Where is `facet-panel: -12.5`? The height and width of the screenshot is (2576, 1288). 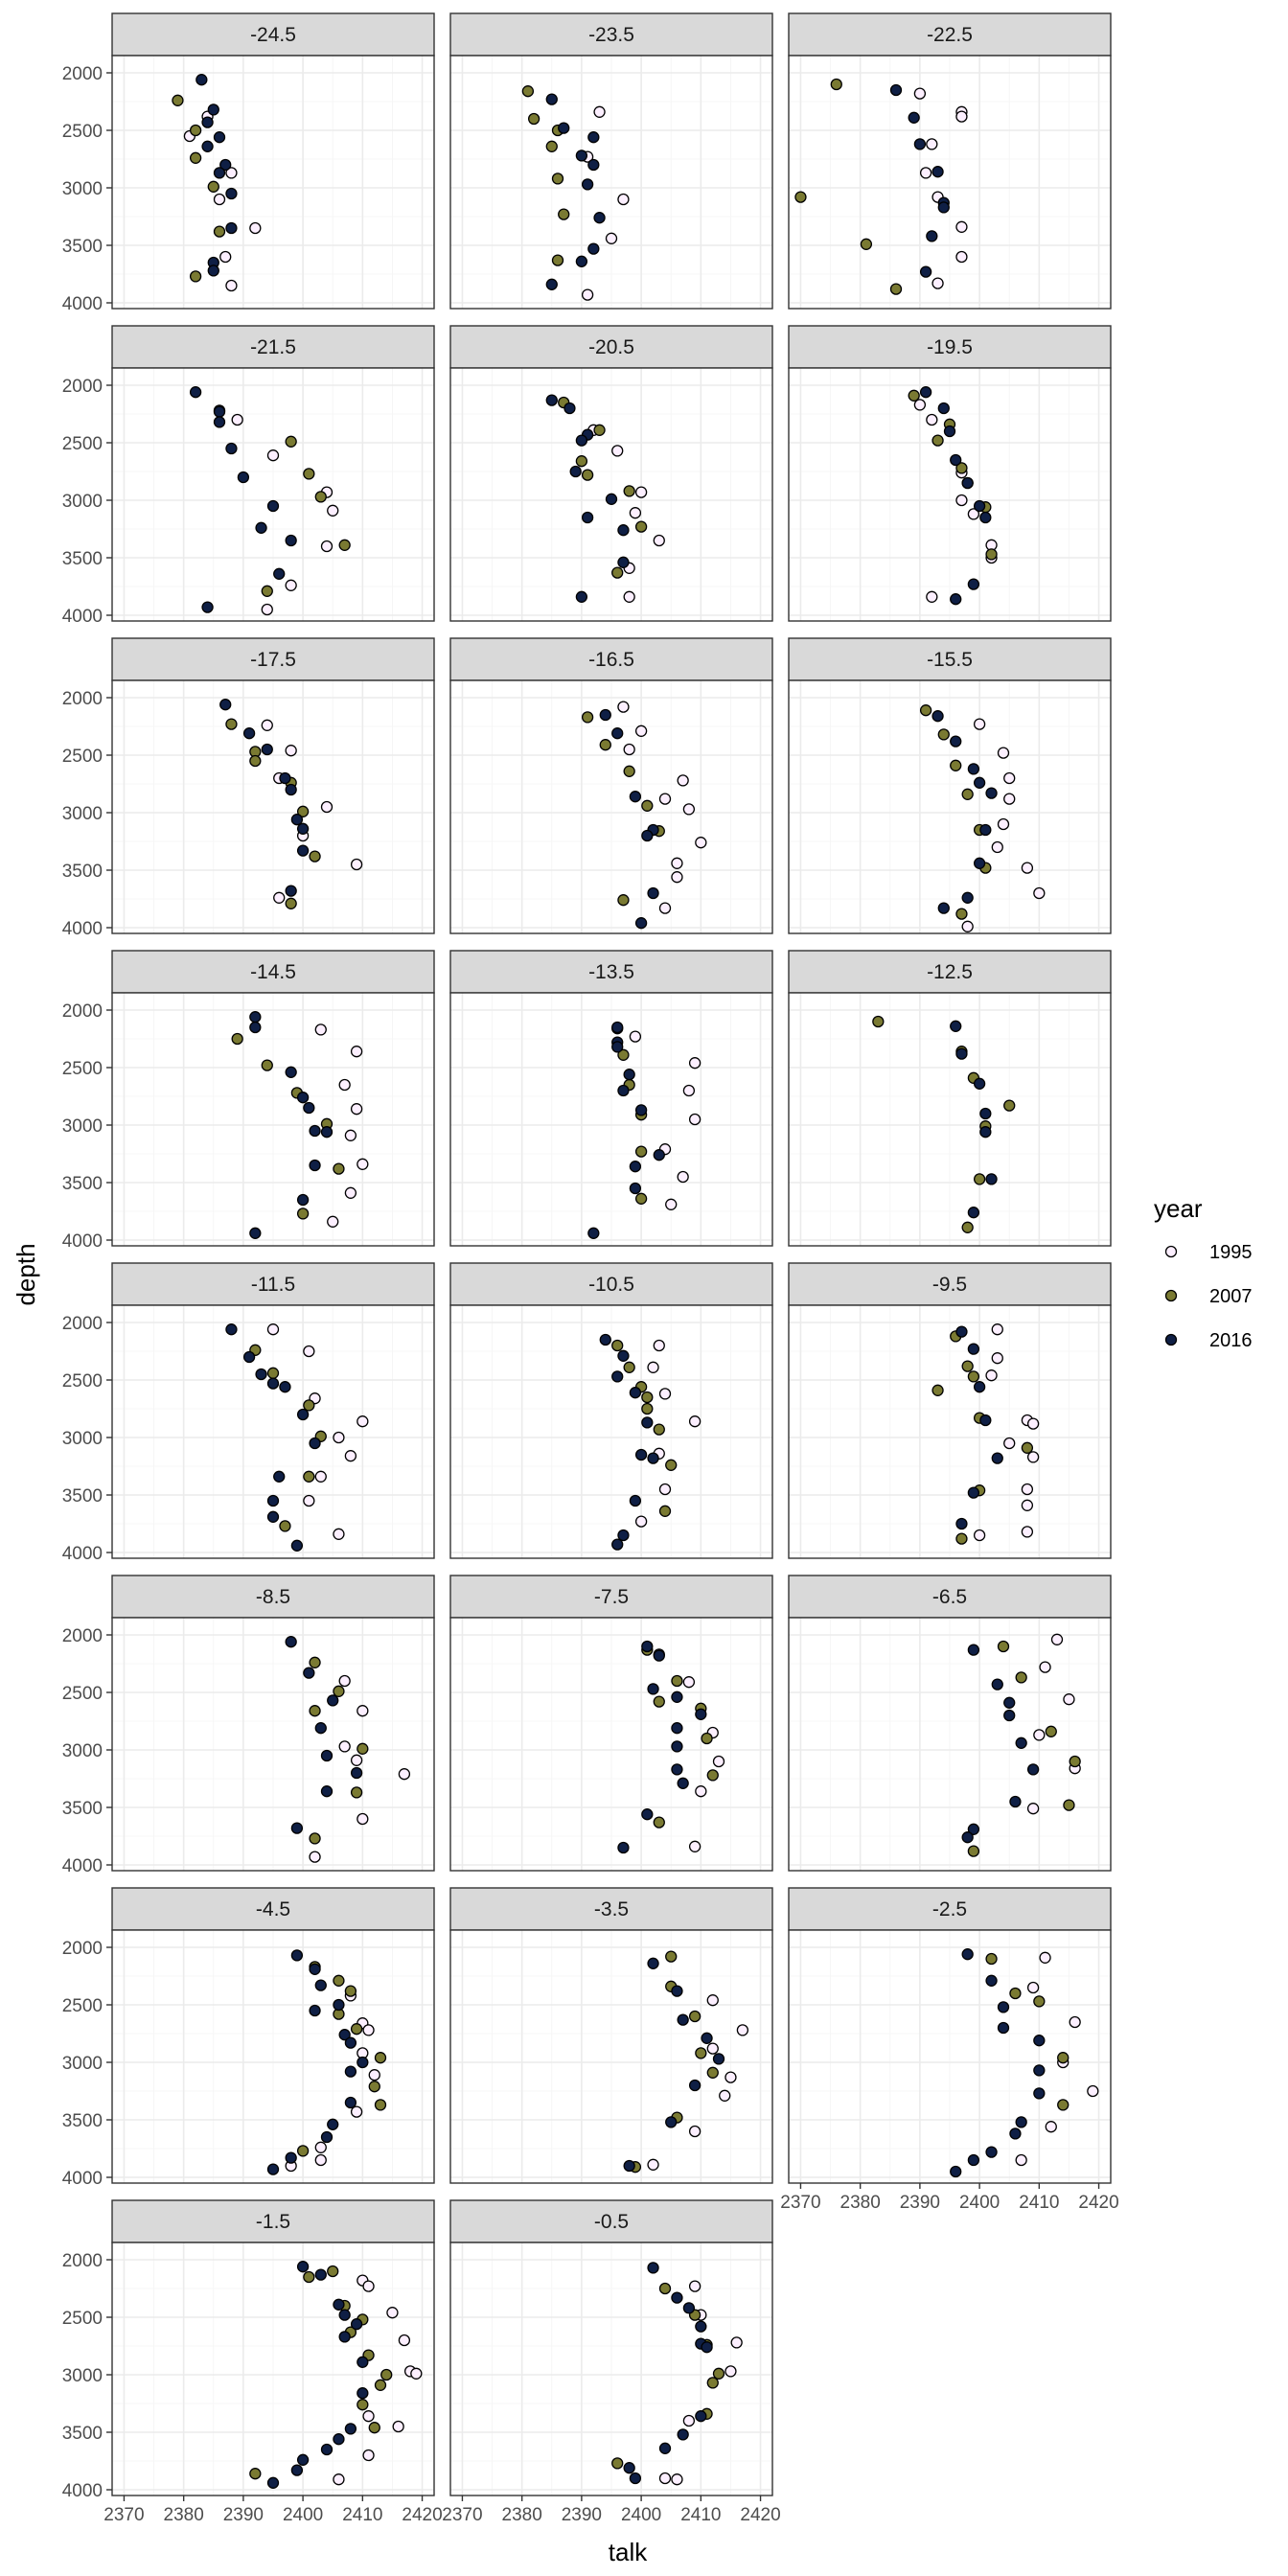 facet-panel: -12.5 is located at coordinates (950, 1098).